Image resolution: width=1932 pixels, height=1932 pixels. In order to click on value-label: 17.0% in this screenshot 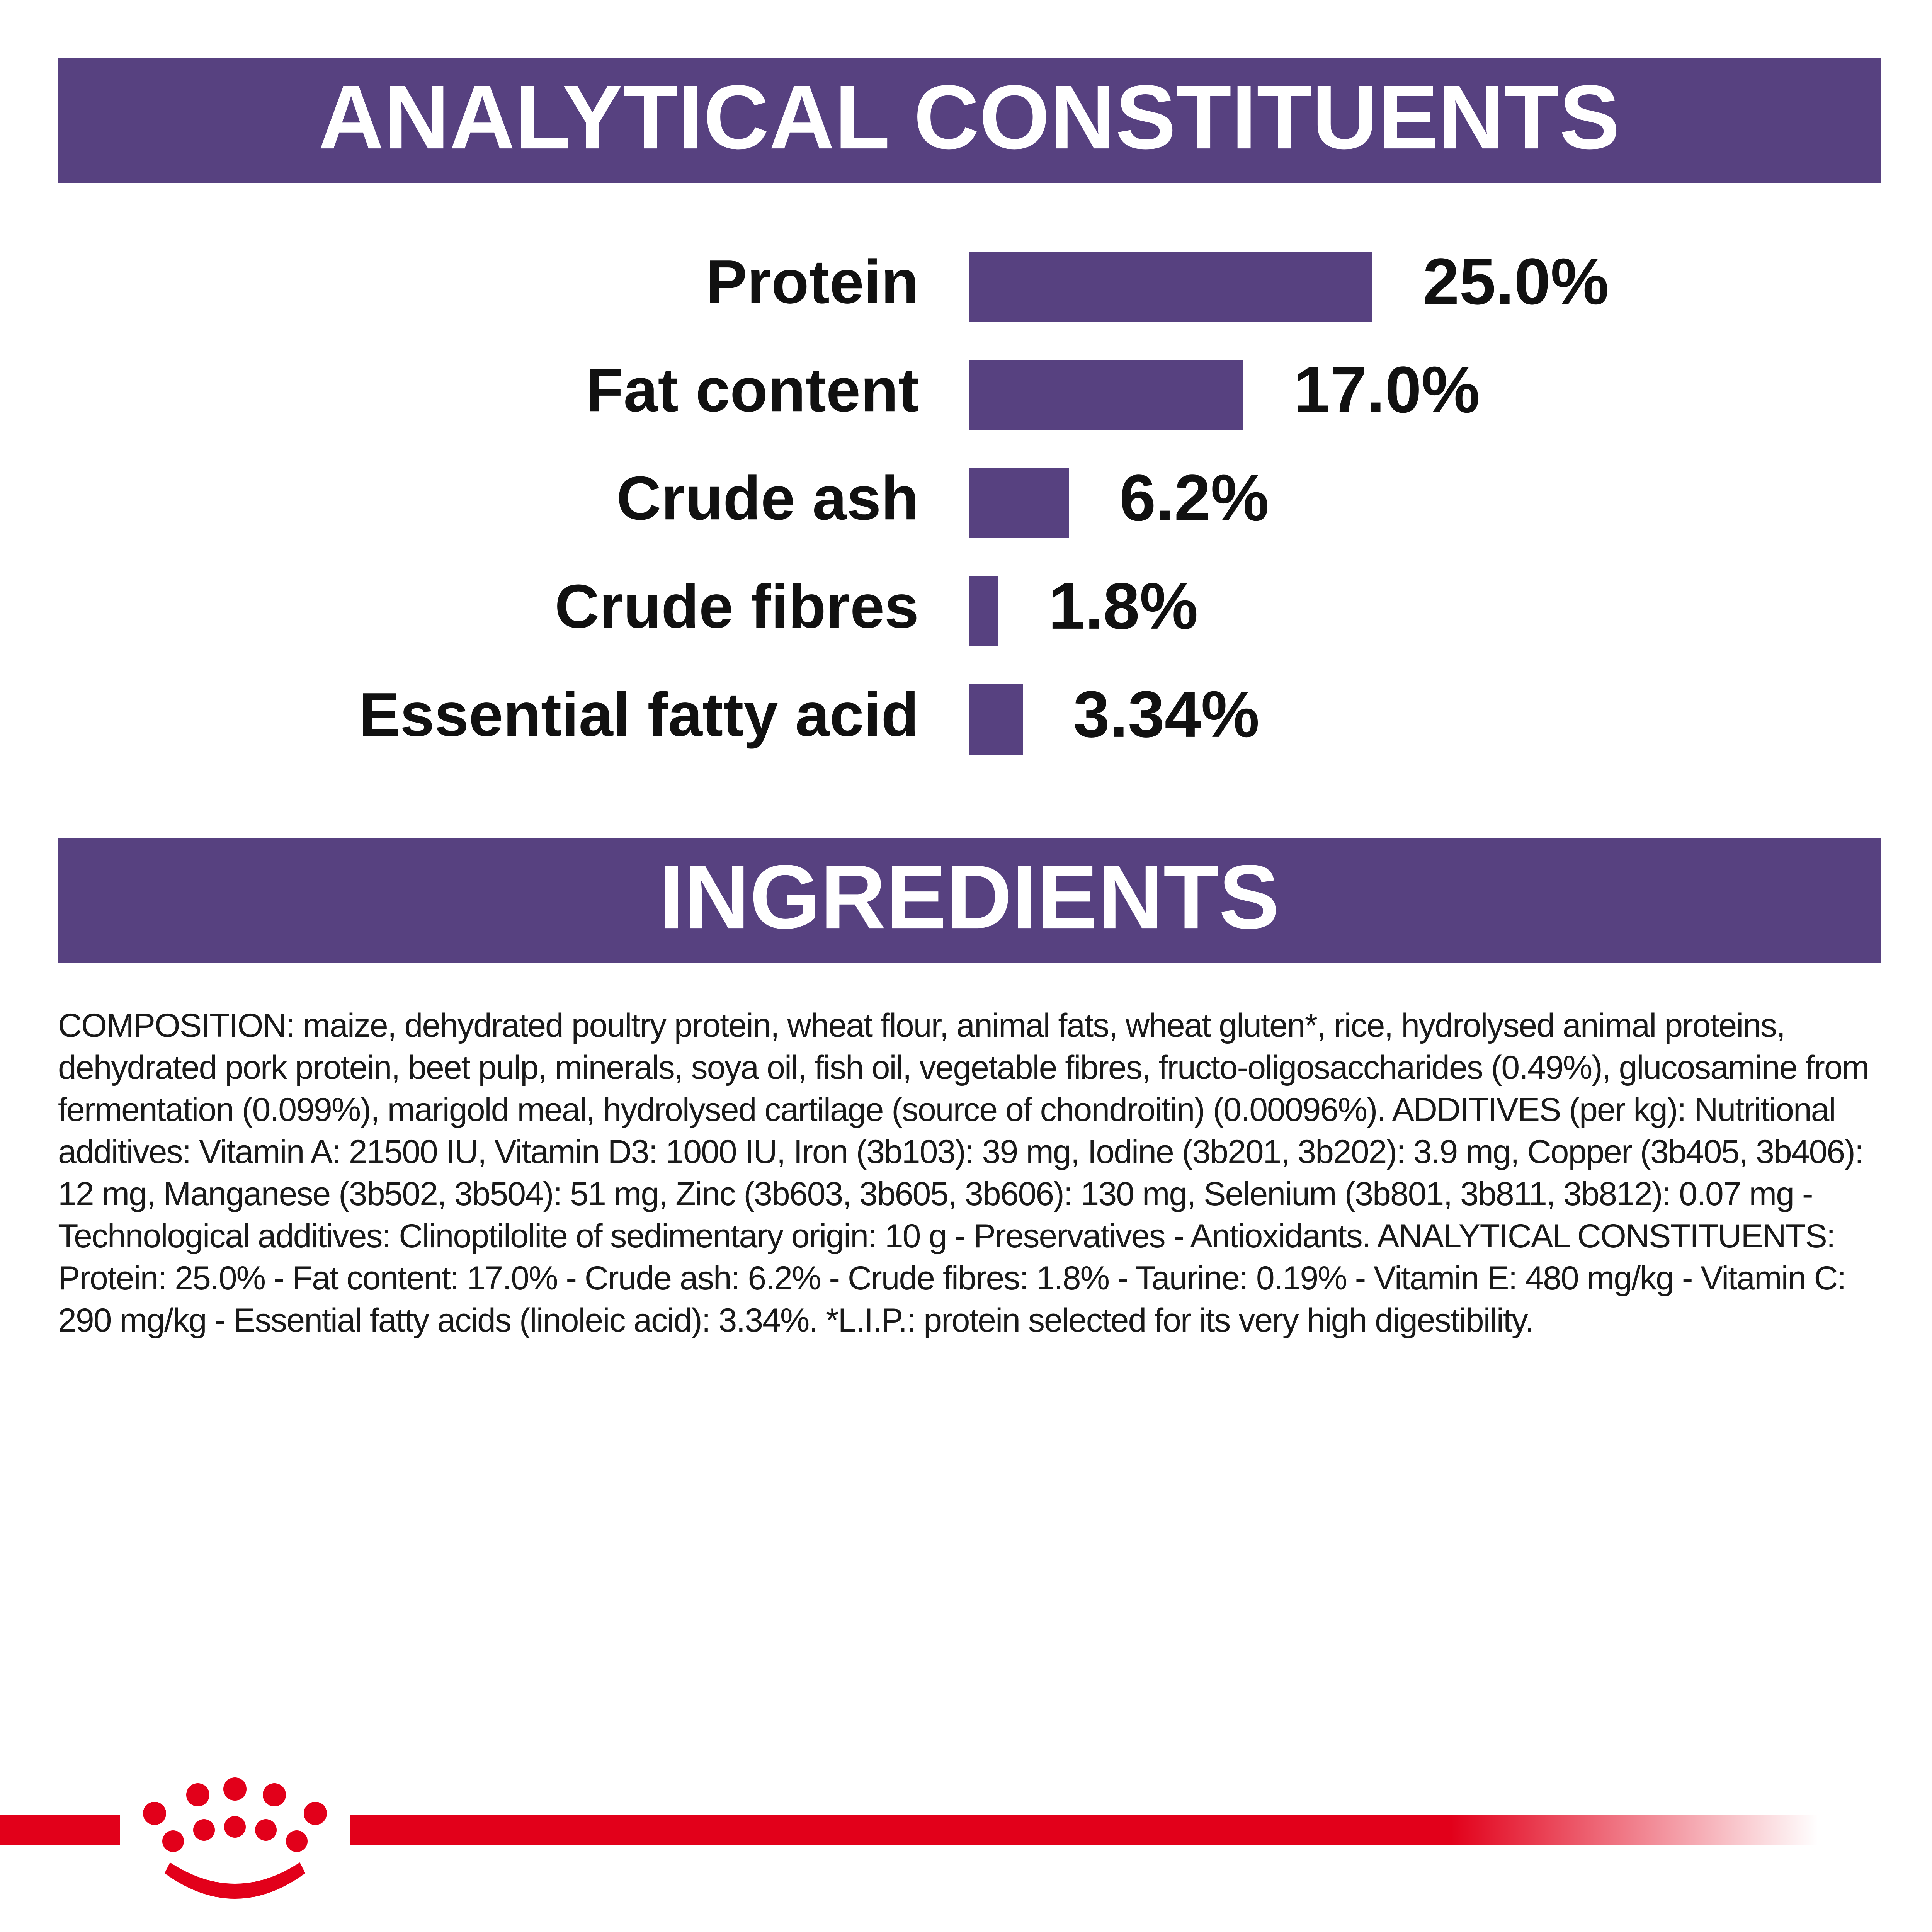, I will do `click(1387, 390)`.